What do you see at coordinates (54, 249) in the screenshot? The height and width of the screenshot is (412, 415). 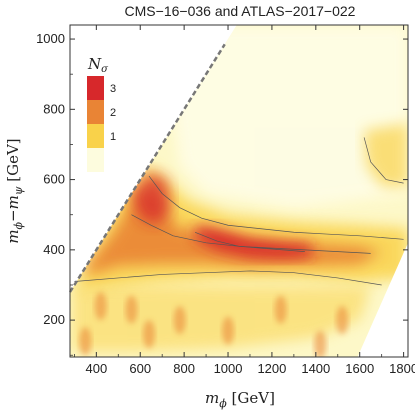 I see `y-tick-label: 400` at bounding box center [54, 249].